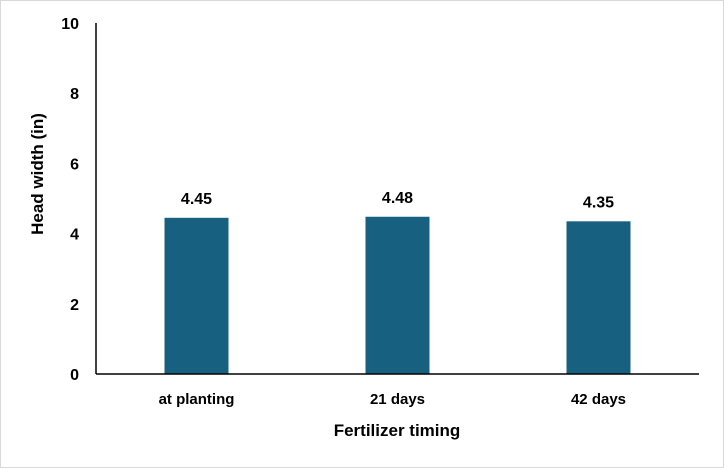 The width and height of the screenshot is (724, 468). I want to click on data-labels: 4.45 4.48 4.35, so click(397, 201).